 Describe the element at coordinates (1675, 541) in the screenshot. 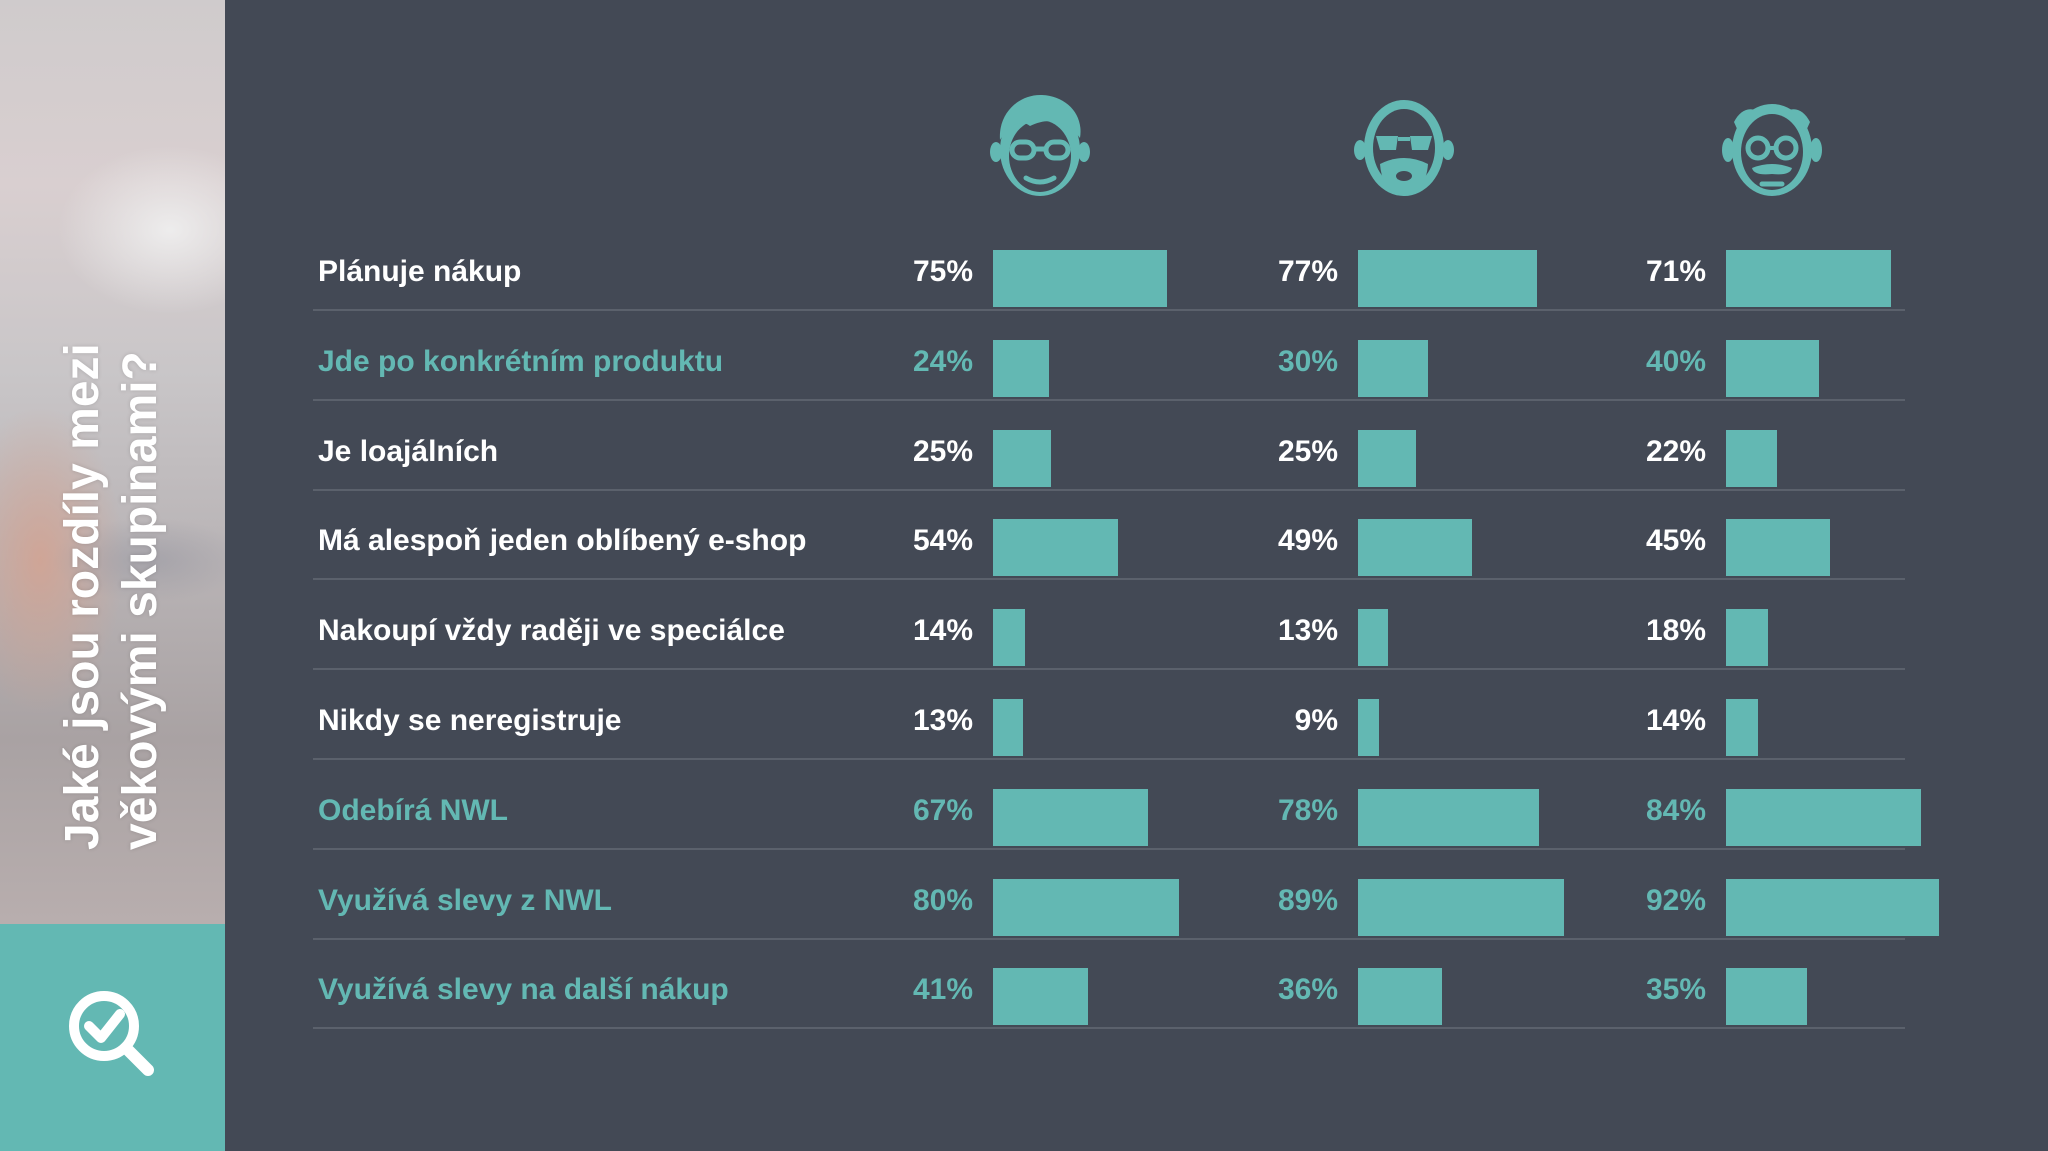

I see `value-label: 45%` at that location.